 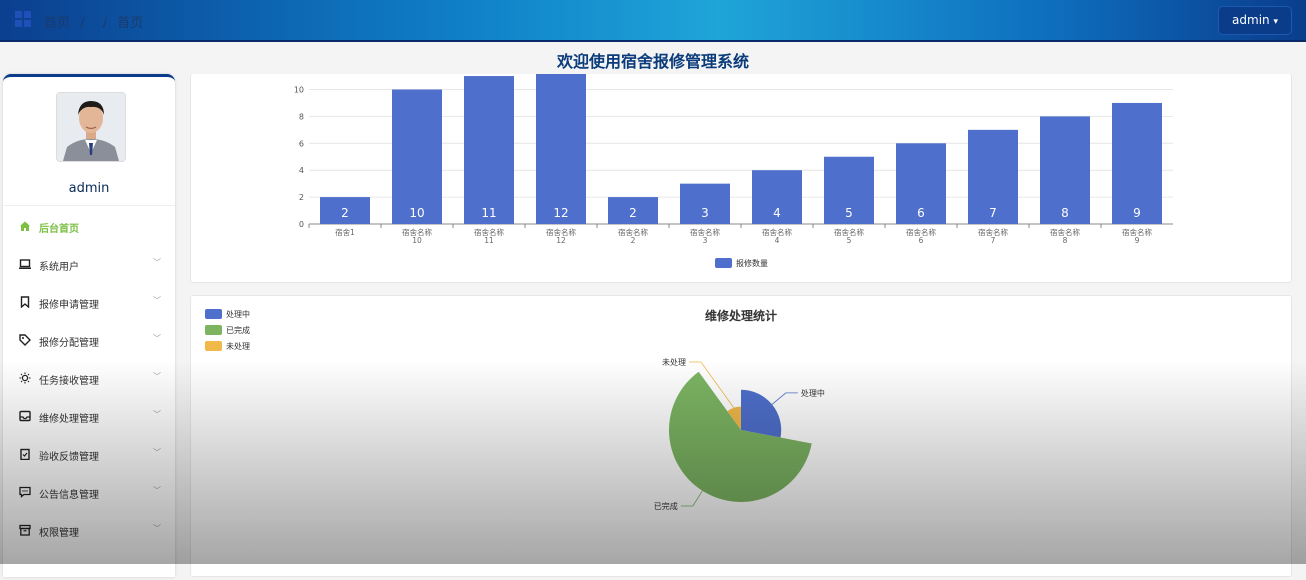 What do you see at coordinates (57, 23) in the screenshot?
I see `breadcrumb-home: 首页` at bounding box center [57, 23].